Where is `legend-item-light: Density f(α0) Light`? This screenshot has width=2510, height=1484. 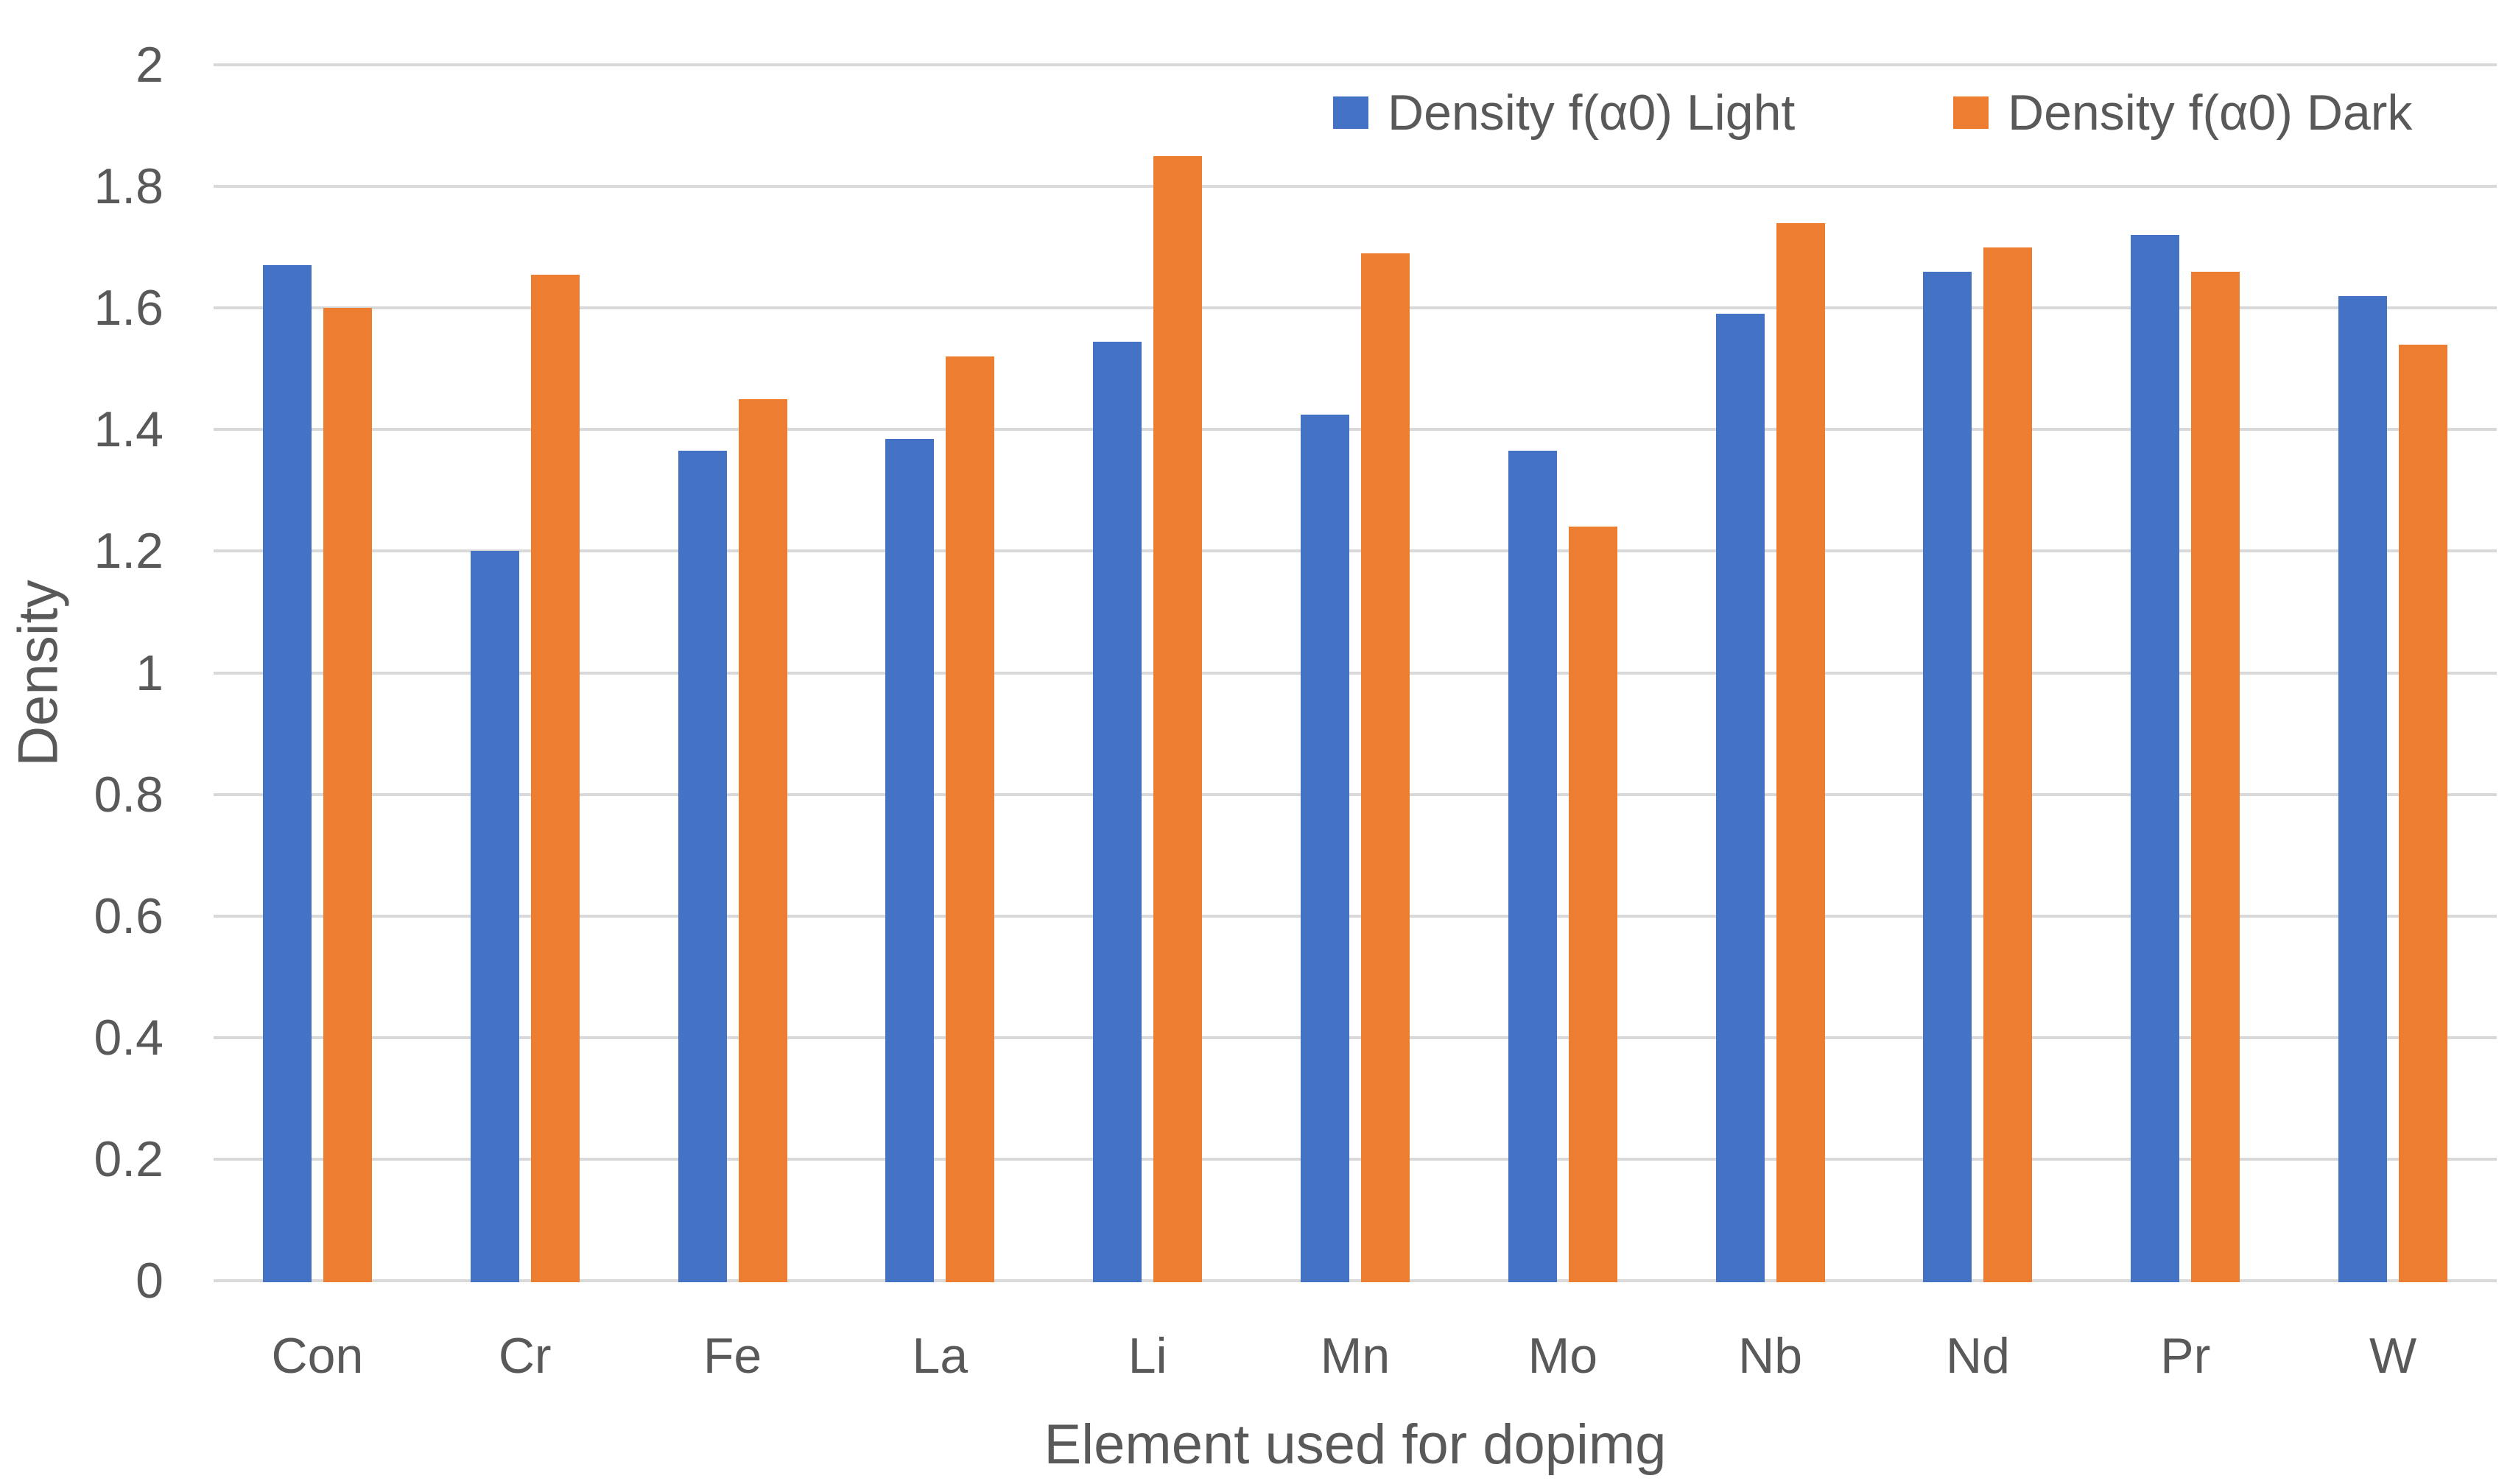 legend-item-light: Density f(α0) Light is located at coordinates (1564, 113).